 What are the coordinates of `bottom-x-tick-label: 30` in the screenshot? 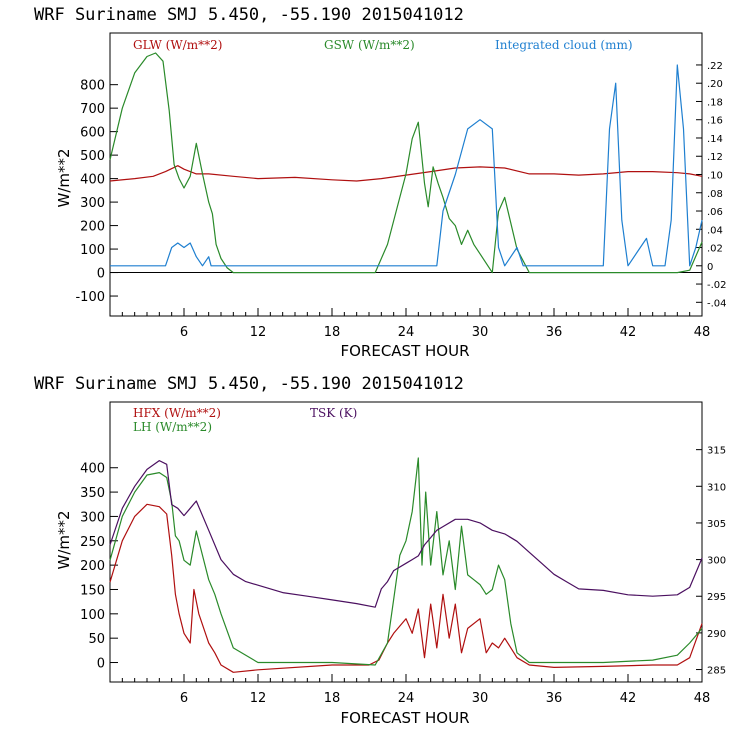 It's located at (480, 698).